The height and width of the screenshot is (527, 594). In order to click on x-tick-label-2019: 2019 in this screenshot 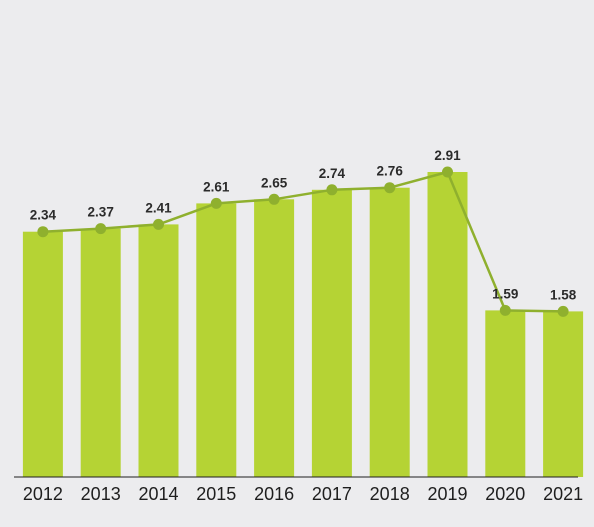, I will do `click(447, 494)`.